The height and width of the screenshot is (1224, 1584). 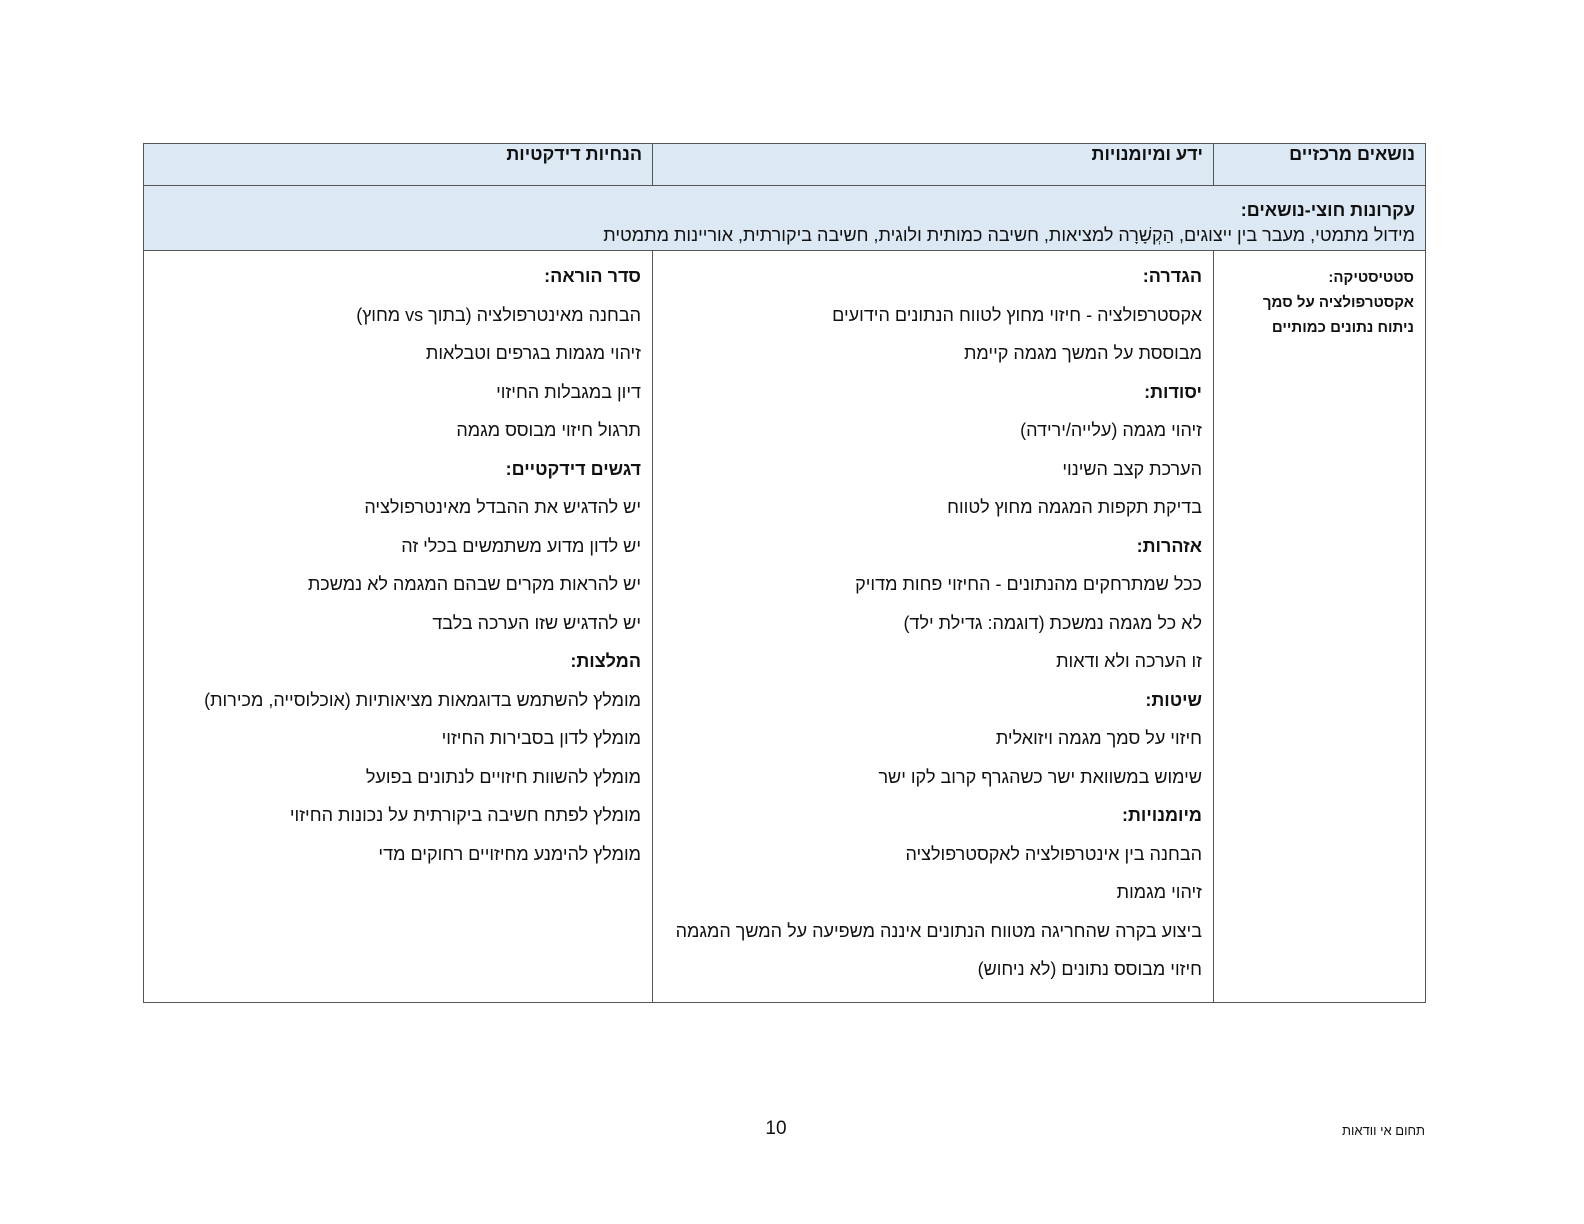 What do you see at coordinates (1089, 969) in the screenshot?
I see `list-item: חיזוי מבוסס נתונים (לא ניחוש)` at bounding box center [1089, 969].